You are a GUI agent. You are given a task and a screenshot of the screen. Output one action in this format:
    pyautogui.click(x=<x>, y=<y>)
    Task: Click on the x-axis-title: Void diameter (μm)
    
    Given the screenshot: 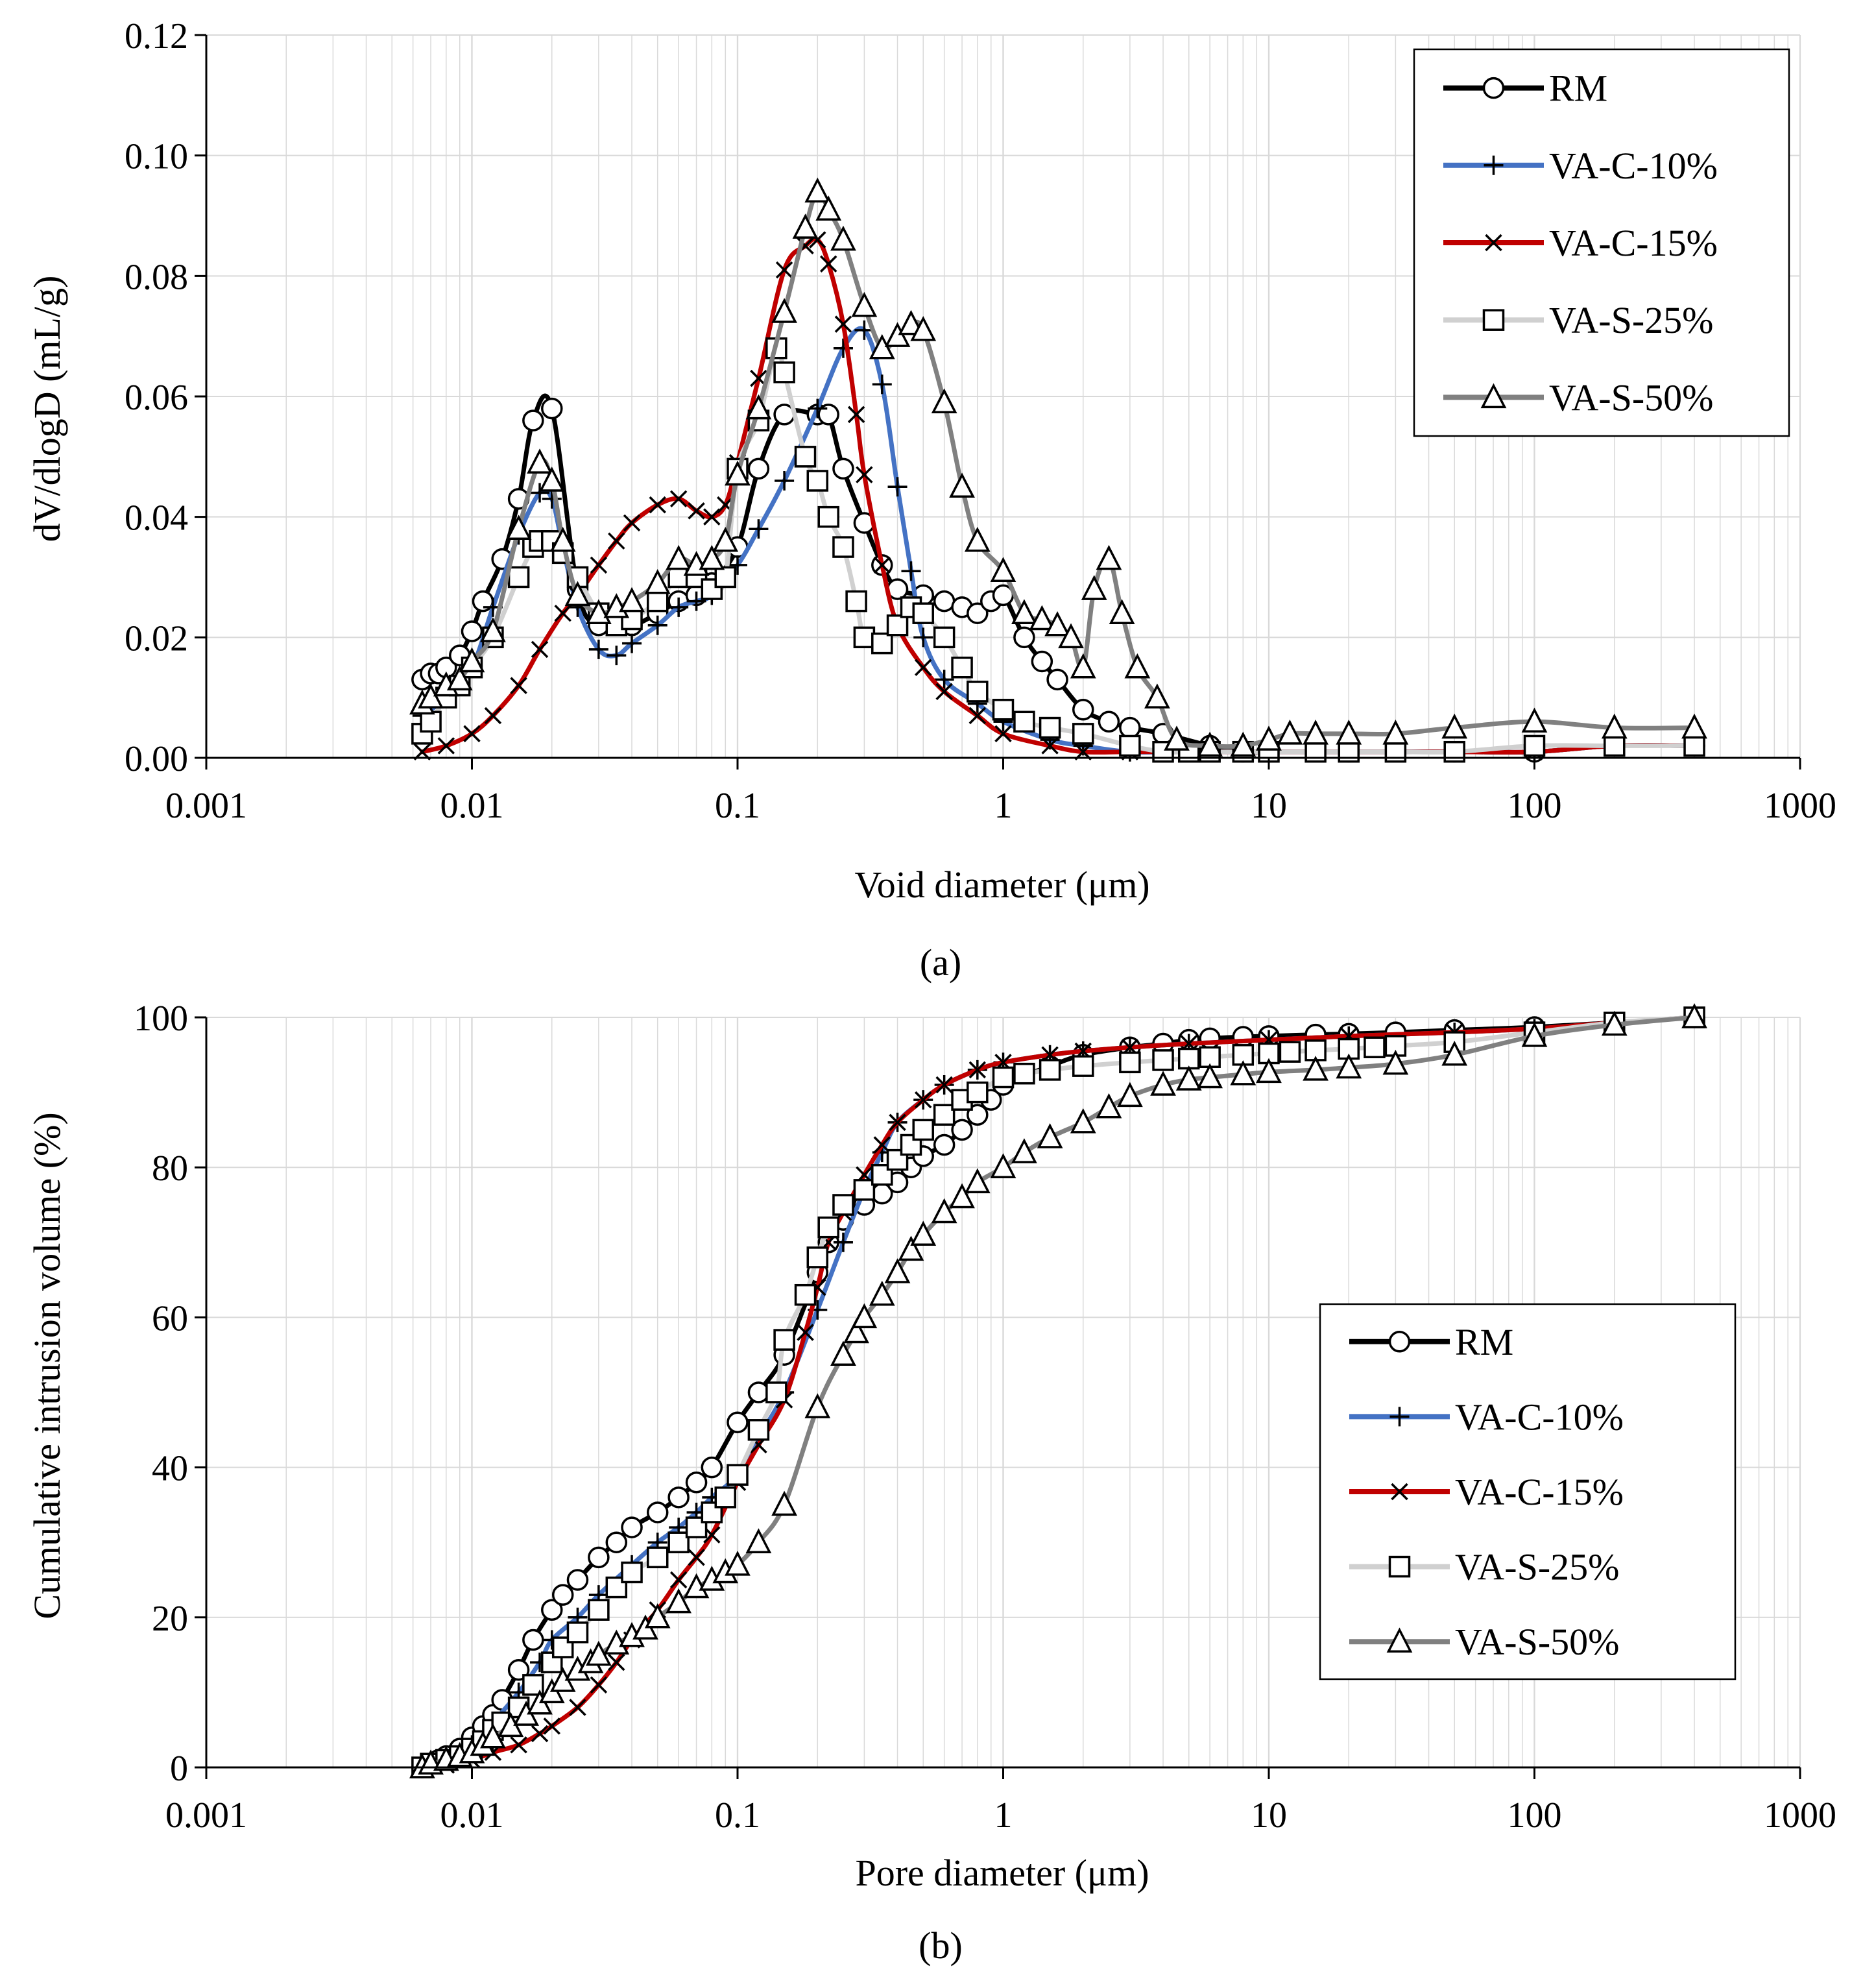 What is the action you would take?
    pyautogui.click(x=1001, y=885)
    